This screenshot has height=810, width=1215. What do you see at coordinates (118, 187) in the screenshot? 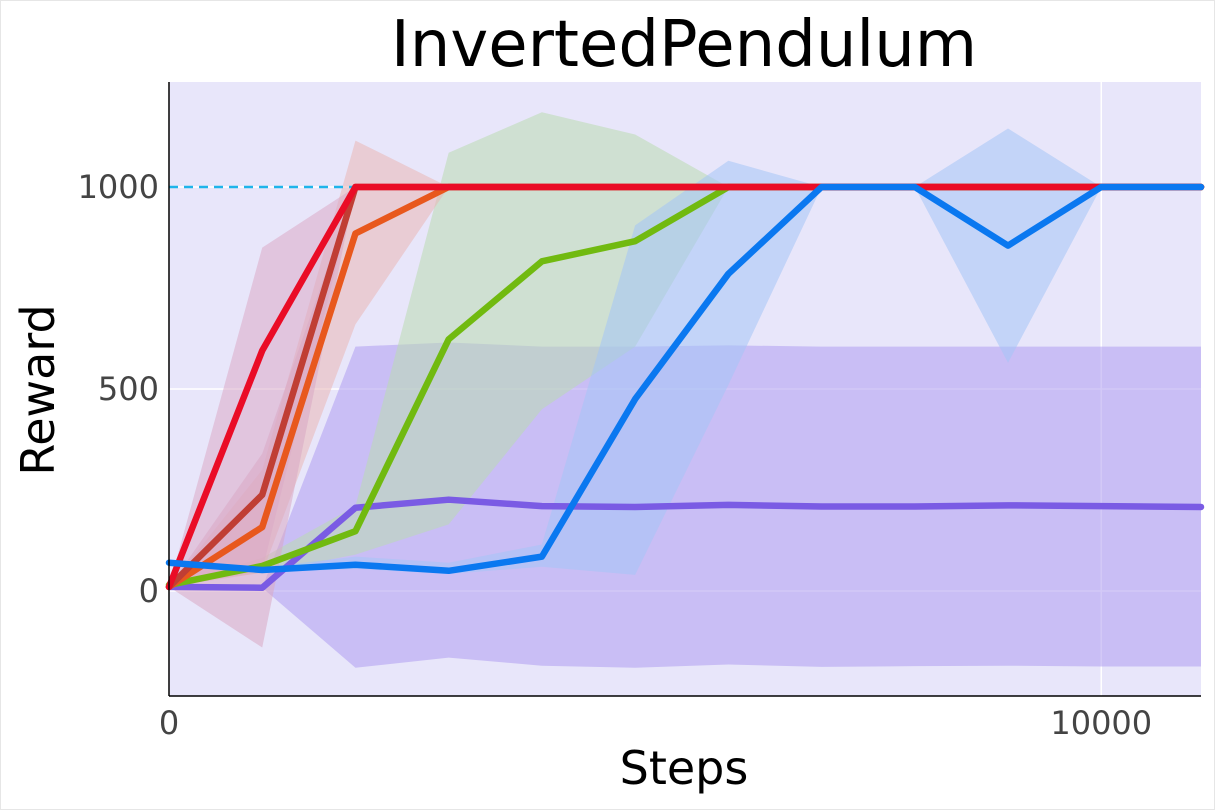
I see `y-tick-label: 1000` at bounding box center [118, 187].